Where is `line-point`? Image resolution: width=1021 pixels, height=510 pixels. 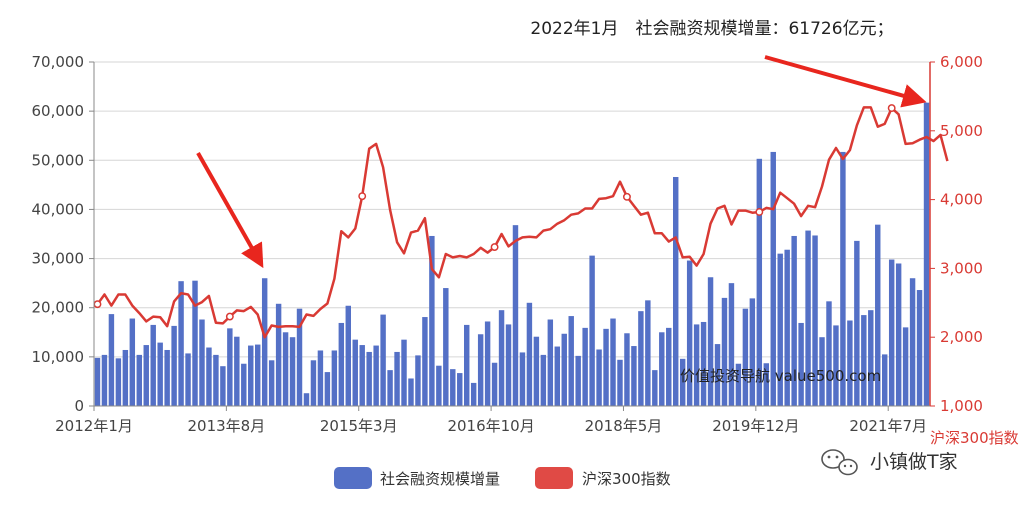
line-point is located at coordinates (759, 212).